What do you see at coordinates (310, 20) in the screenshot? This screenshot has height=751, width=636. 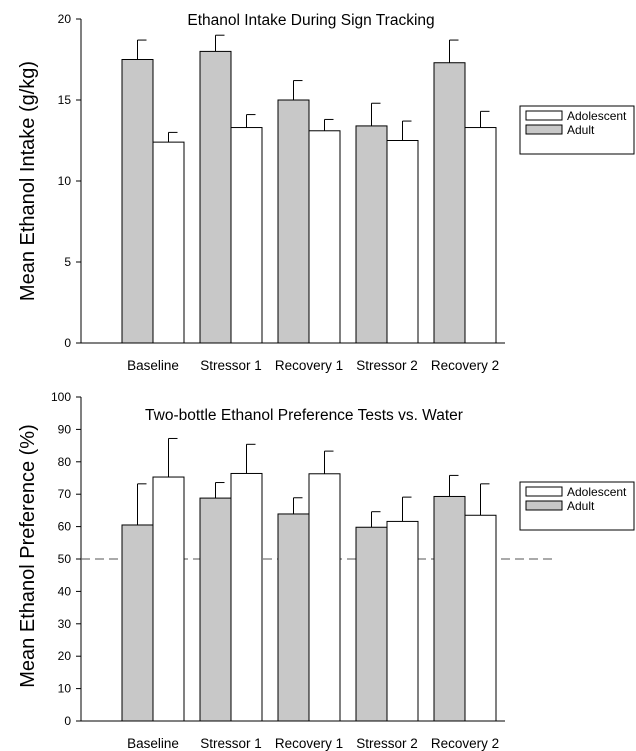 I see `chart-title: Ethanol Intake During Sign Tracking` at bounding box center [310, 20].